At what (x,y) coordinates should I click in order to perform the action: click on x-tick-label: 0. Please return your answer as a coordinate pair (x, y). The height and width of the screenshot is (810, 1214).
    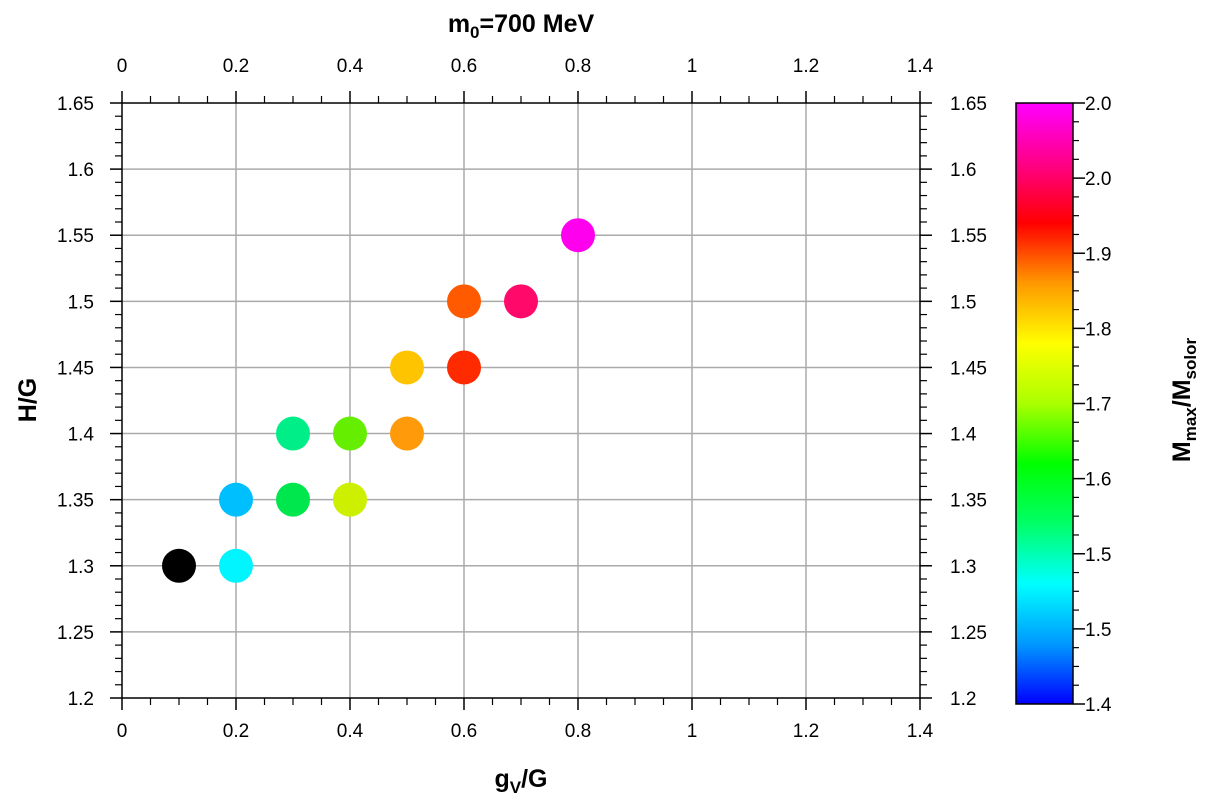
    Looking at the image, I should click on (122, 731).